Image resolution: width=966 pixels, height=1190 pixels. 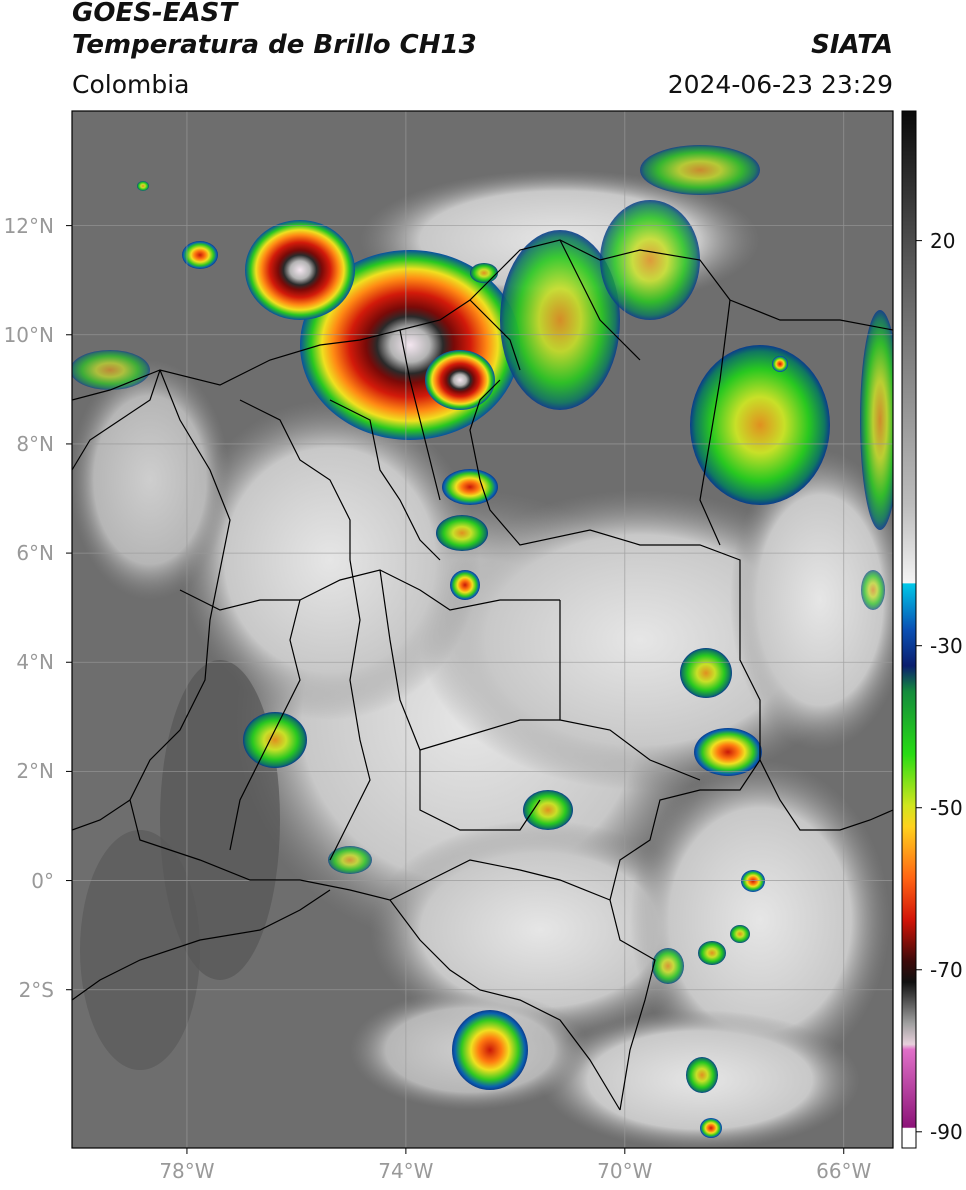 I want to click on colorbar-label-minus90: -90, so click(x=946, y=1131).